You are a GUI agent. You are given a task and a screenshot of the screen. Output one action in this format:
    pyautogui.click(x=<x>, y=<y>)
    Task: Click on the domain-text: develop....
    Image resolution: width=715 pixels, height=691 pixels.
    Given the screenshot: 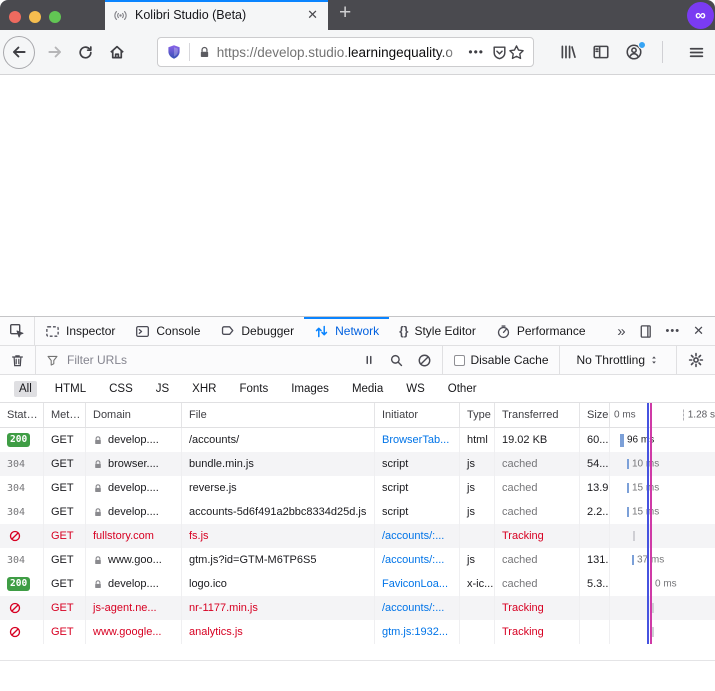 What is the action you would take?
    pyautogui.click(x=133, y=488)
    